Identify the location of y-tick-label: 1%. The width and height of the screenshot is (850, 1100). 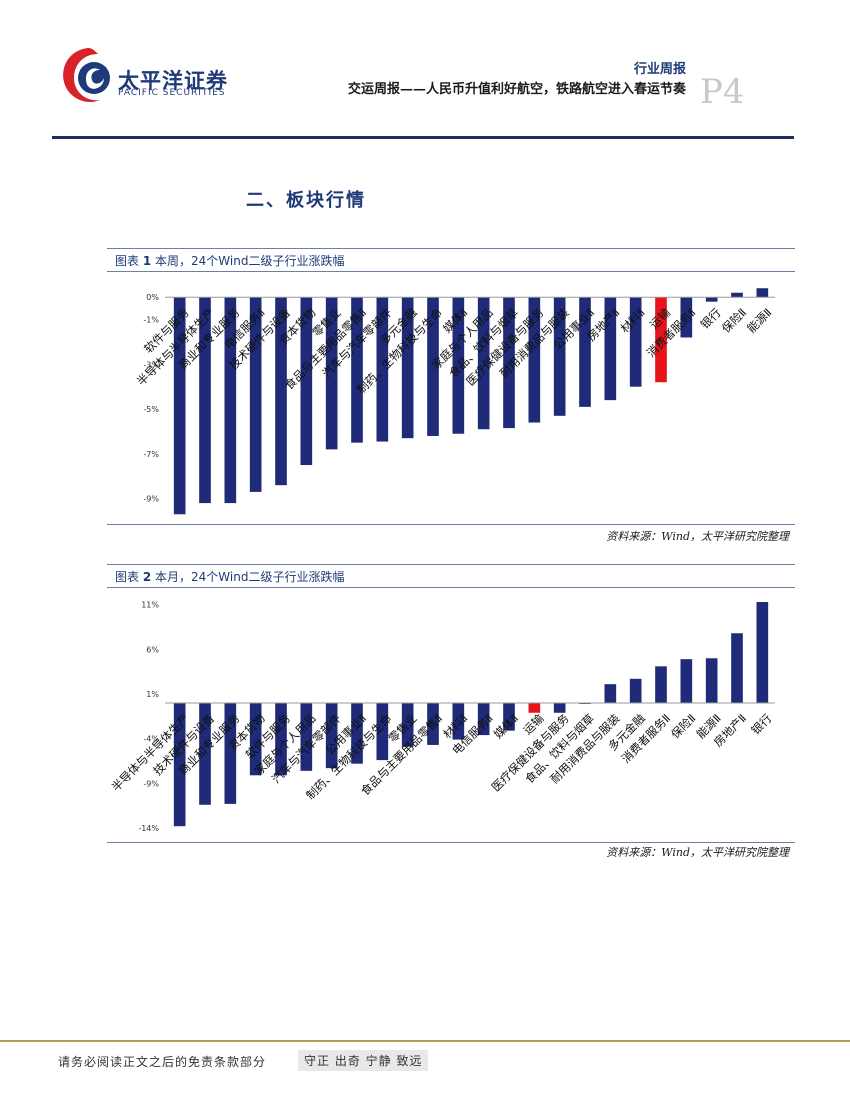
(152, 694).